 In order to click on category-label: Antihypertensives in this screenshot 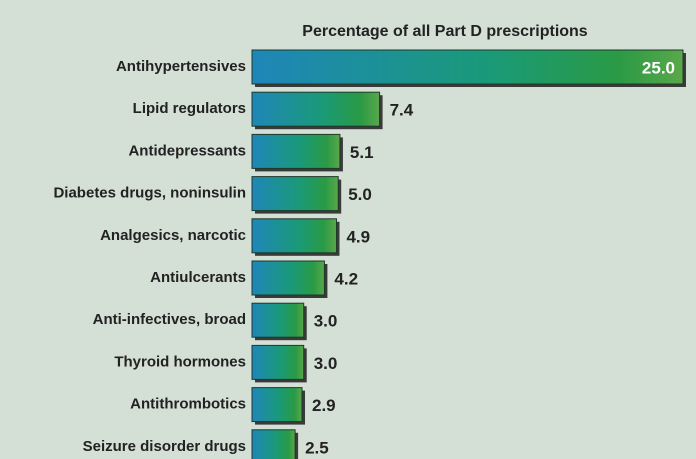, I will do `click(181, 66)`.